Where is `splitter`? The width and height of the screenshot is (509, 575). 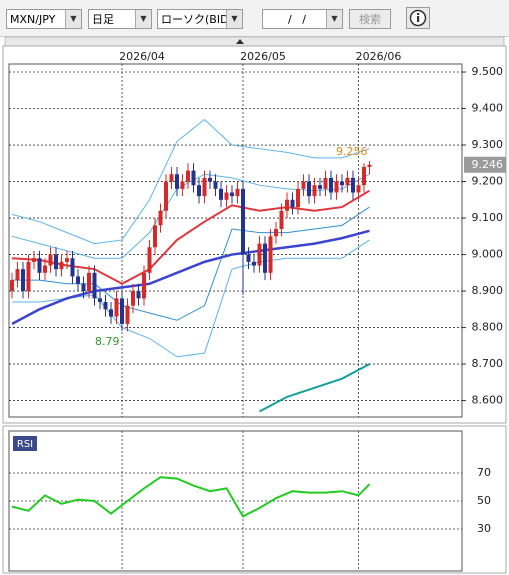
splitter is located at coordinates (254, 41).